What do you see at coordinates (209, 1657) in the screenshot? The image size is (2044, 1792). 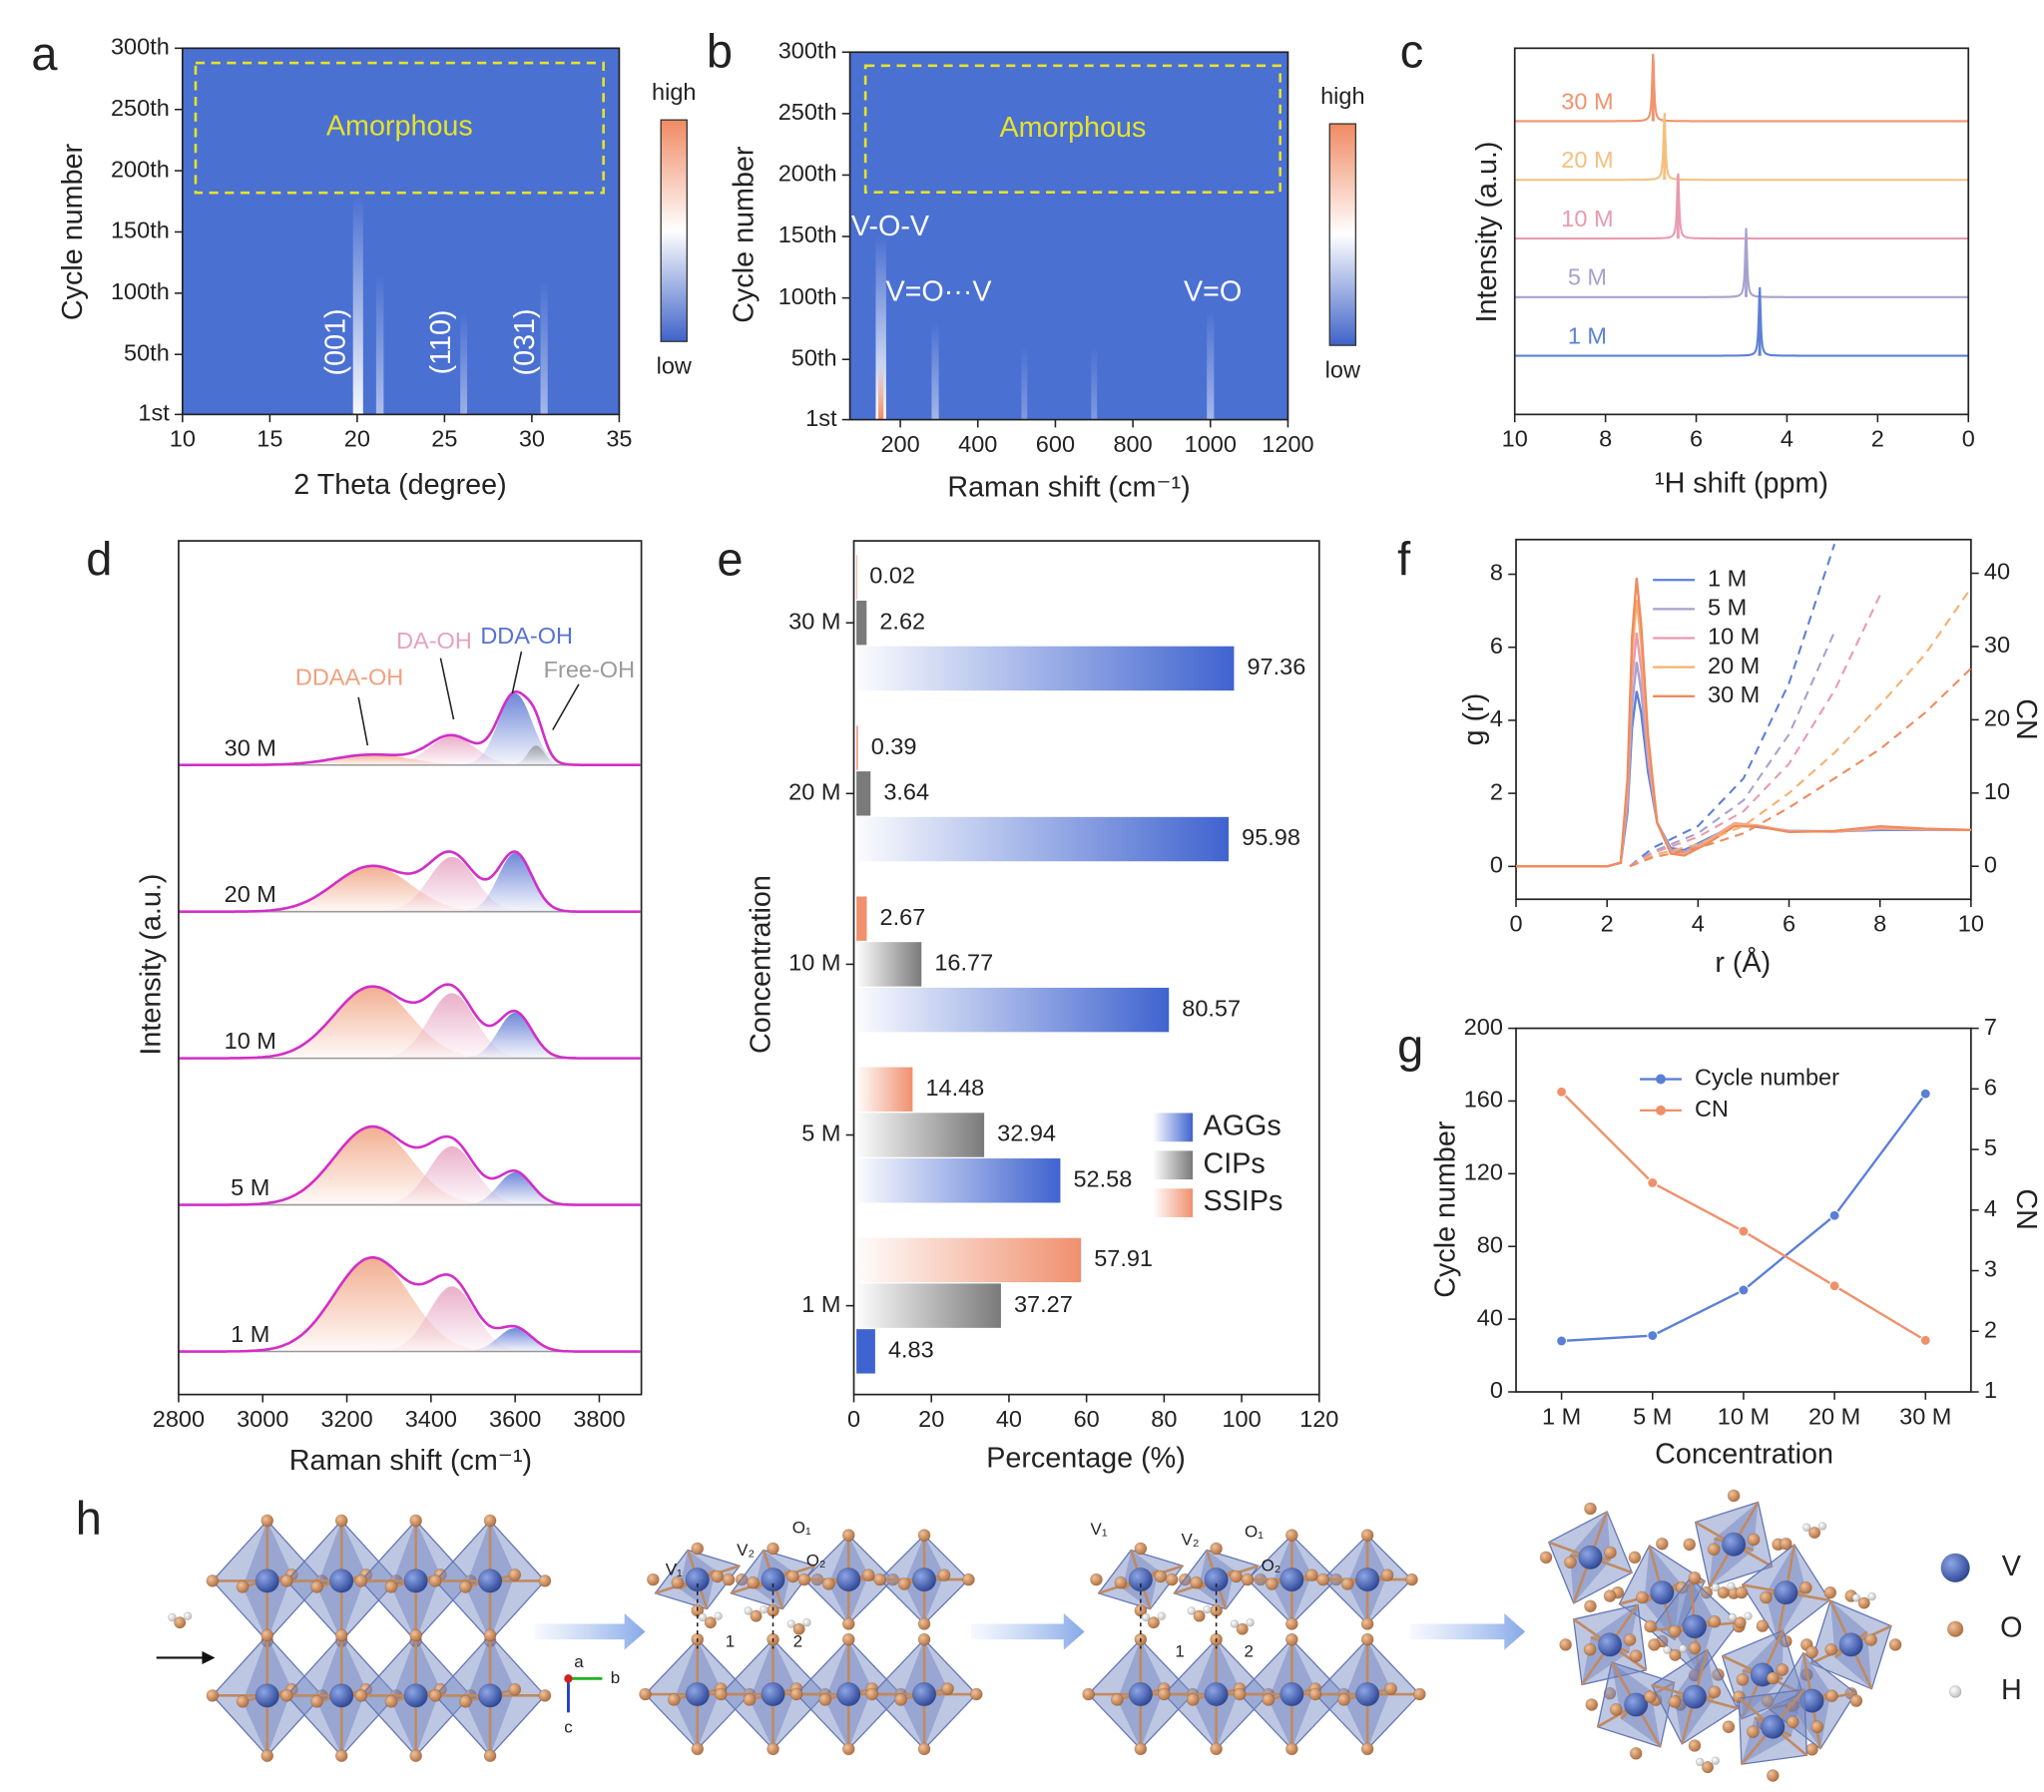 I see `pointer-arrow-head` at bounding box center [209, 1657].